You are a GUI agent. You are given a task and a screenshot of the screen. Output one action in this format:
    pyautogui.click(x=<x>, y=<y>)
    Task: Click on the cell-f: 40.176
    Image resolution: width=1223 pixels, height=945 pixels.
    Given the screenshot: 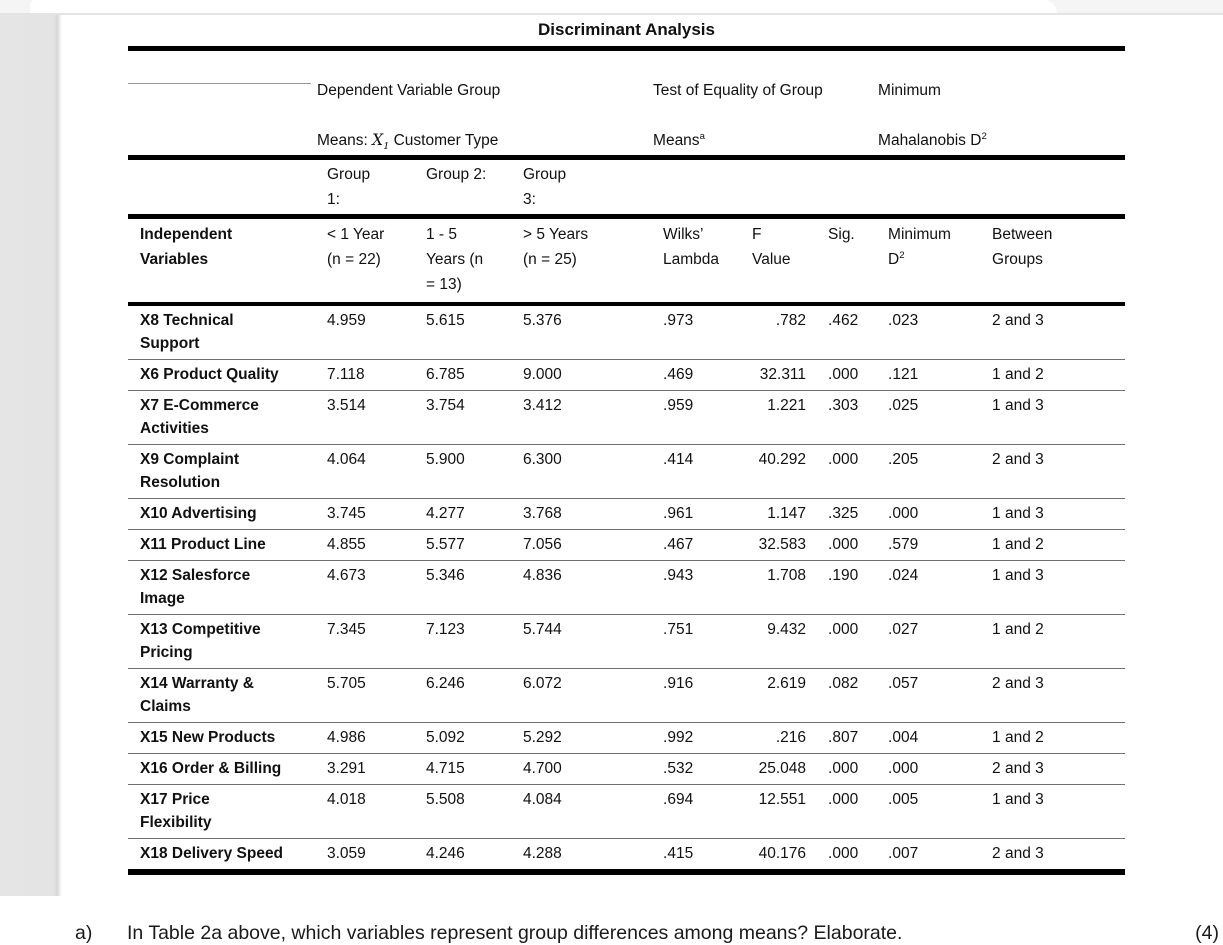 What is the action you would take?
    pyautogui.click(x=782, y=853)
    